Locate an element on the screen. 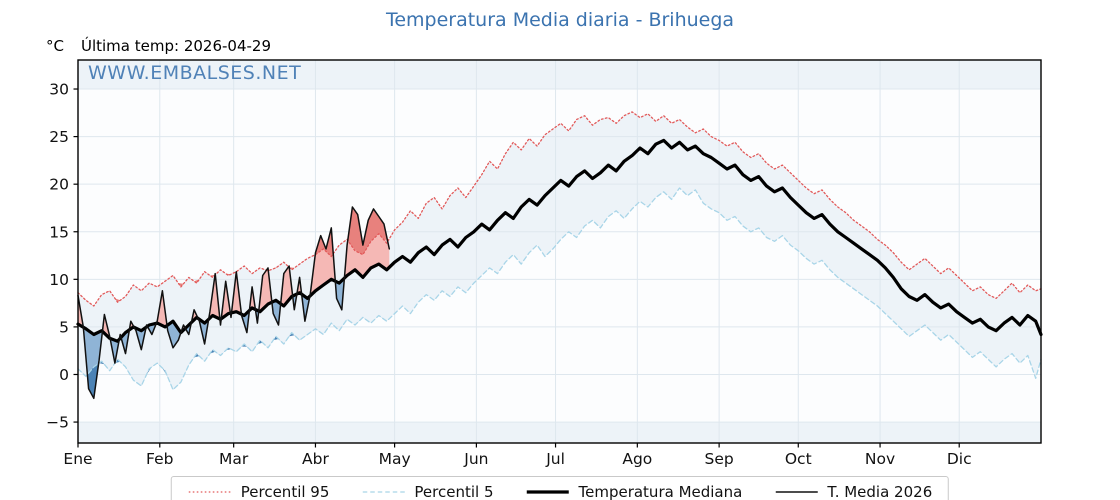 The height and width of the screenshot is (500, 1120). legend-item-percentil-95: Percentil 95 is located at coordinates (259, 491).